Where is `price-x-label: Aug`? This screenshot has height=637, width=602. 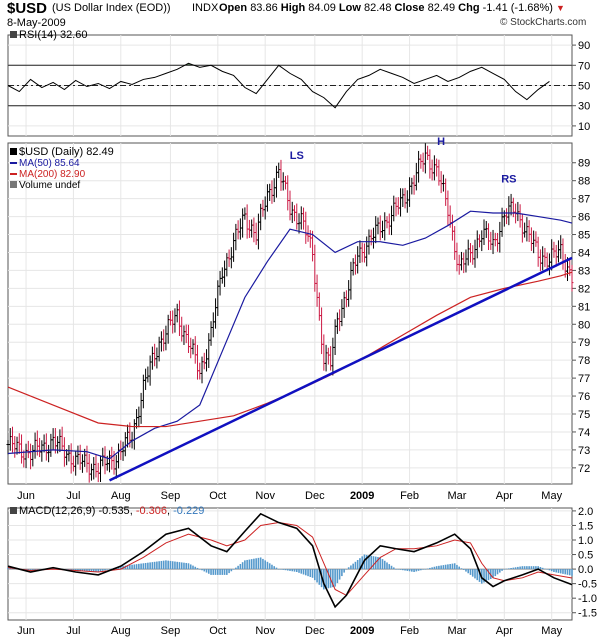
price-x-label: Aug is located at coordinates (121, 496).